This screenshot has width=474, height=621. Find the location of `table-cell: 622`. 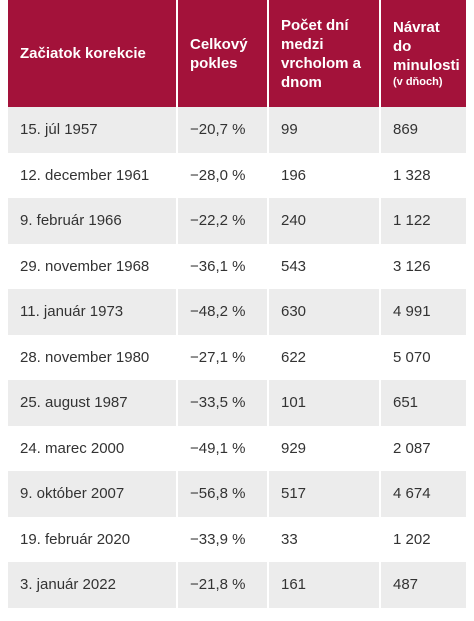

table-cell: 622 is located at coordinates (323, 357).